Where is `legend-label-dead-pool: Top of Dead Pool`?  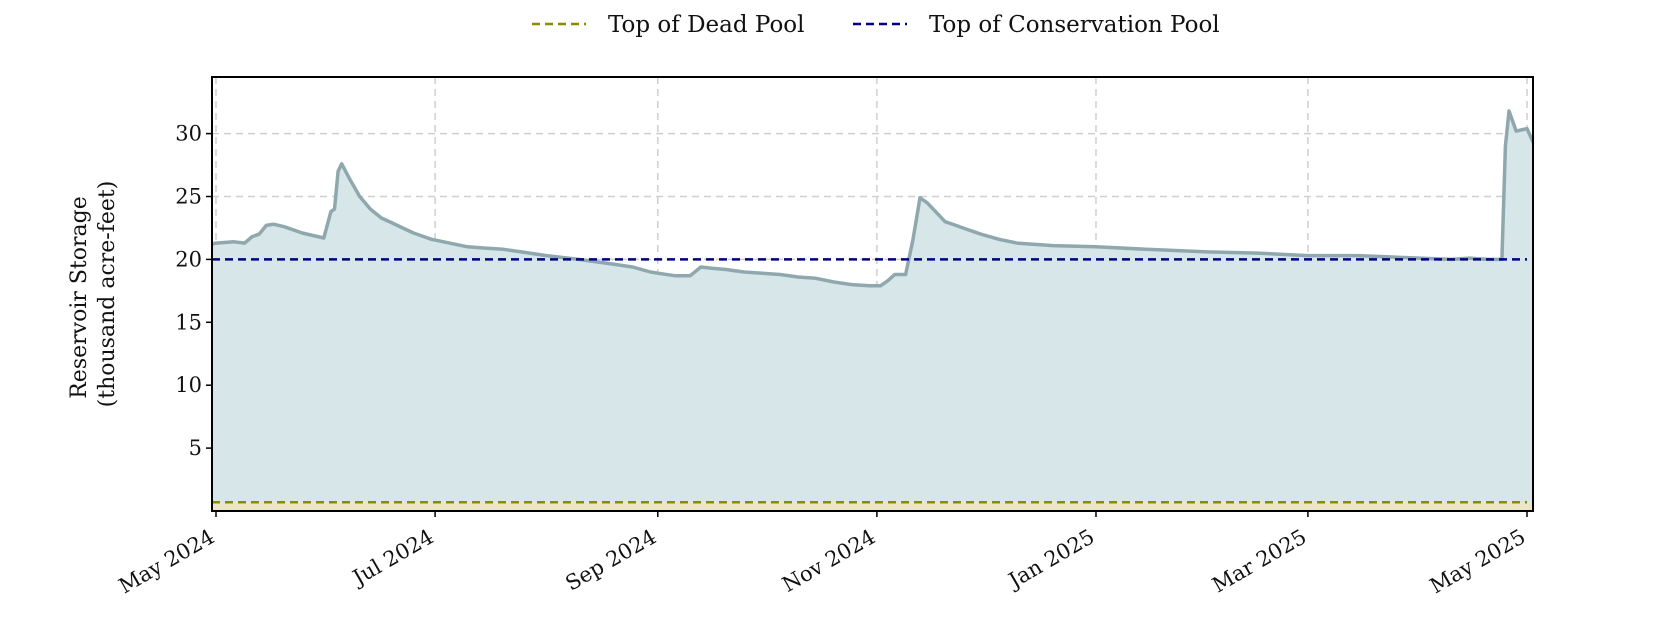
legend-label-dead-pool: Top of Dead Pool is located at coordinates (706, 25).